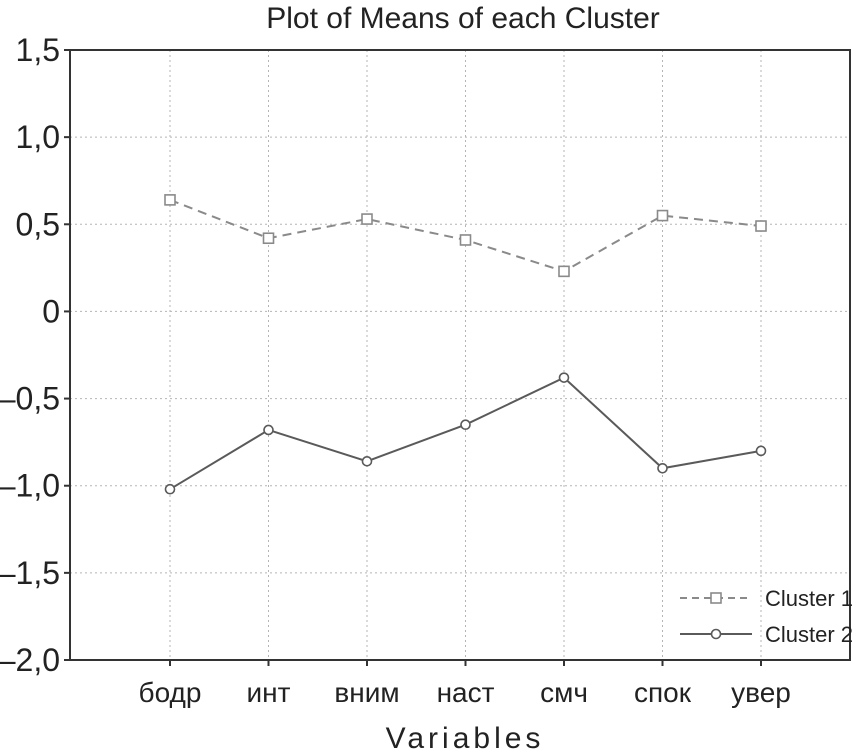  I want to click on legend: Cluster 1 Cluster 2, so click(766, 616).